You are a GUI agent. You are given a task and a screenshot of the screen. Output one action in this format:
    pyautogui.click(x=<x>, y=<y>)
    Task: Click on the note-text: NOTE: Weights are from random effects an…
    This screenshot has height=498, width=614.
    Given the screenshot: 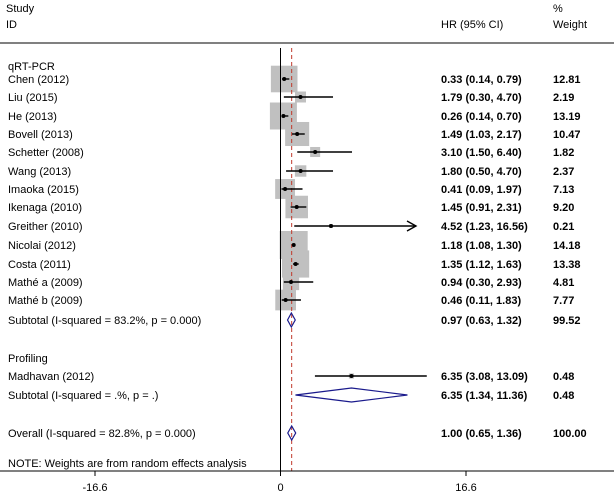 What is the action you would take?
    pyautogui.click(x=127, y=464)
    